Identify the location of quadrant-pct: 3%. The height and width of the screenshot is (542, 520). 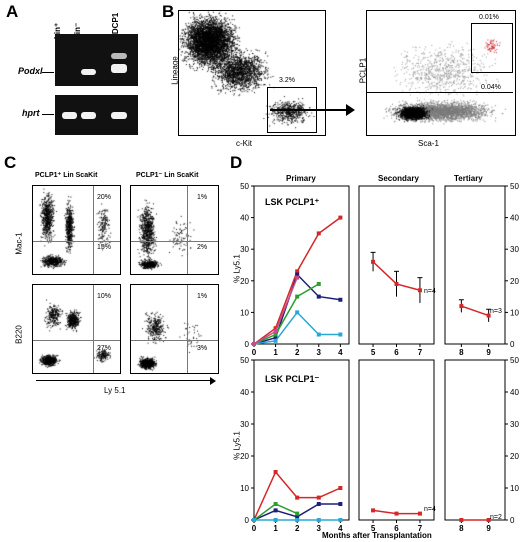
(202, 348).